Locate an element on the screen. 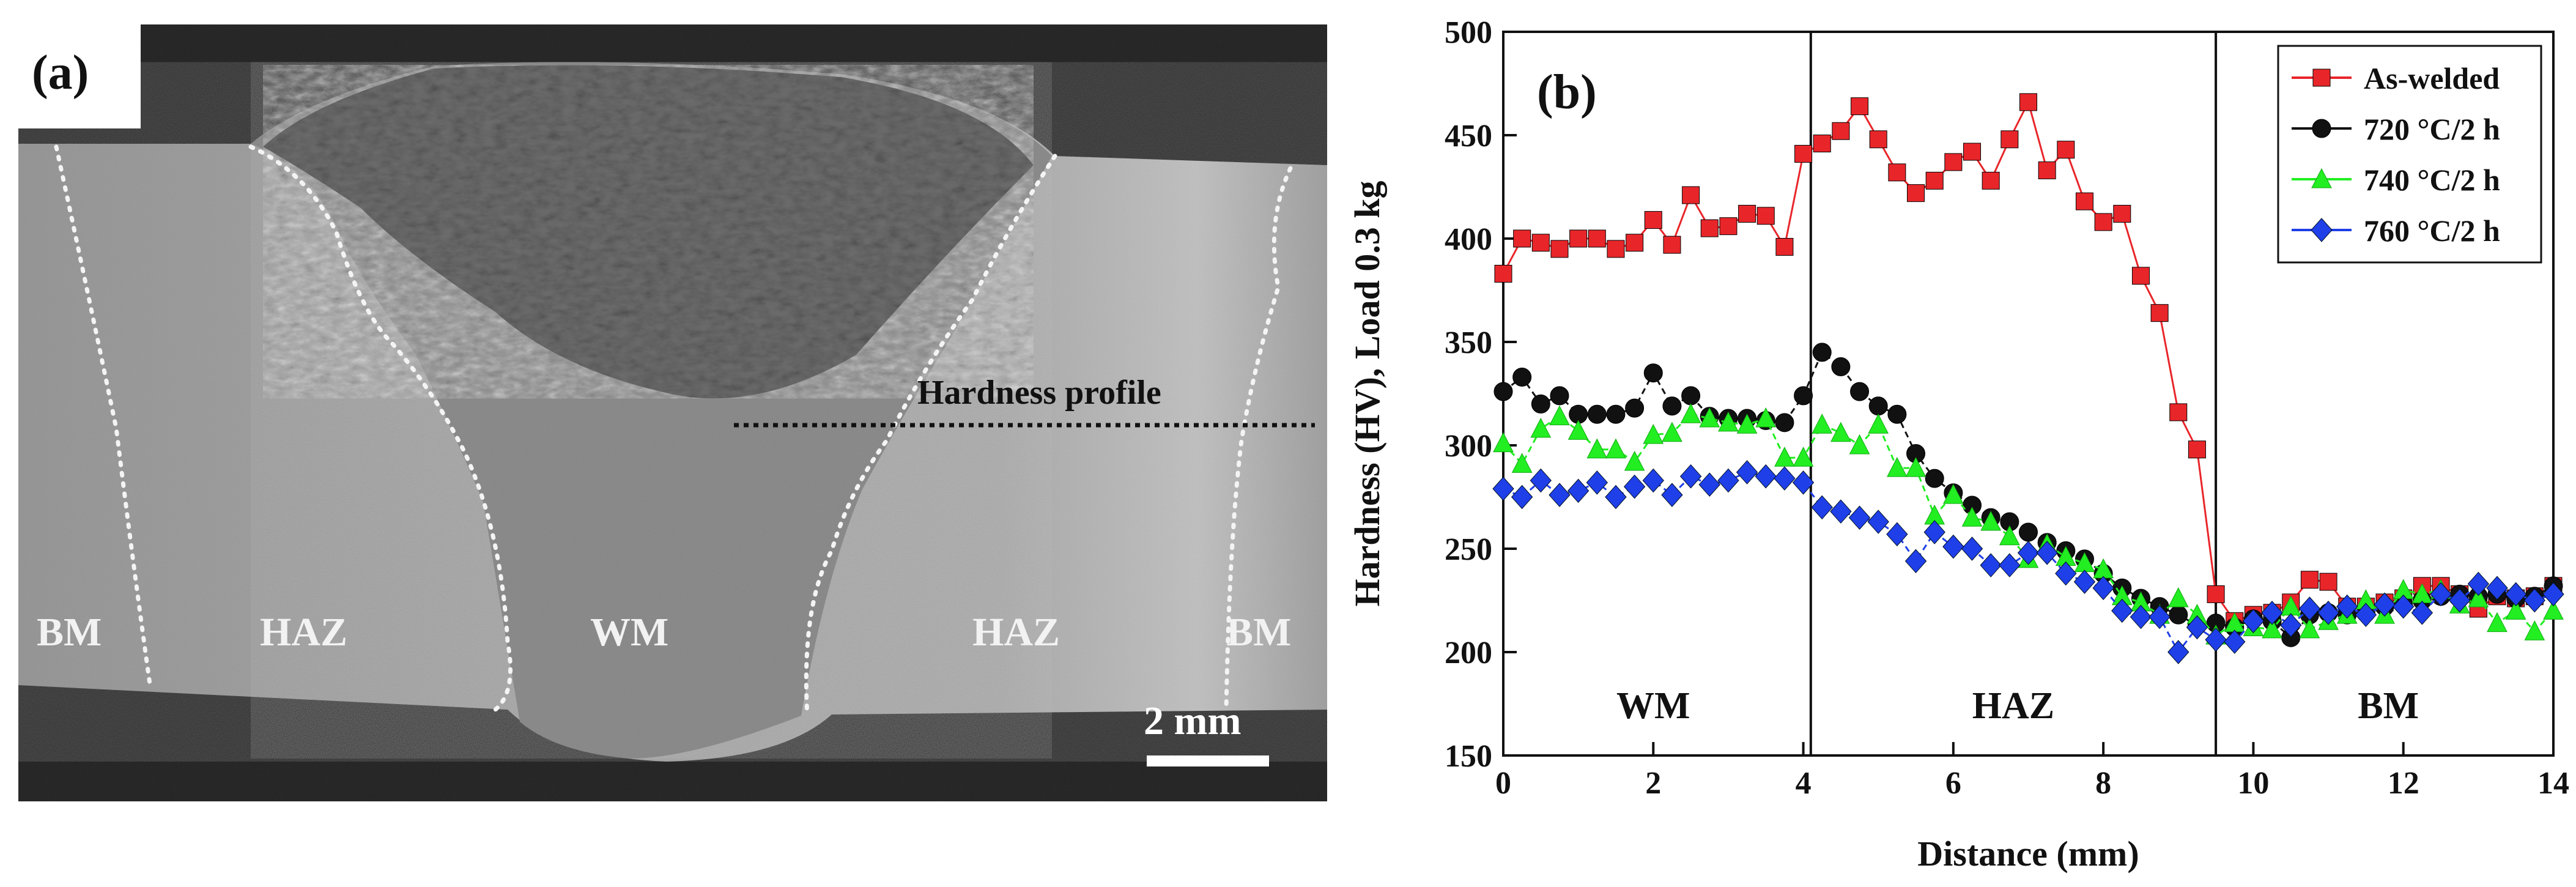 This screenshot has width=2576, height=887. zone-label-haz-right: HAZ is located at coordinates (1016, 633).